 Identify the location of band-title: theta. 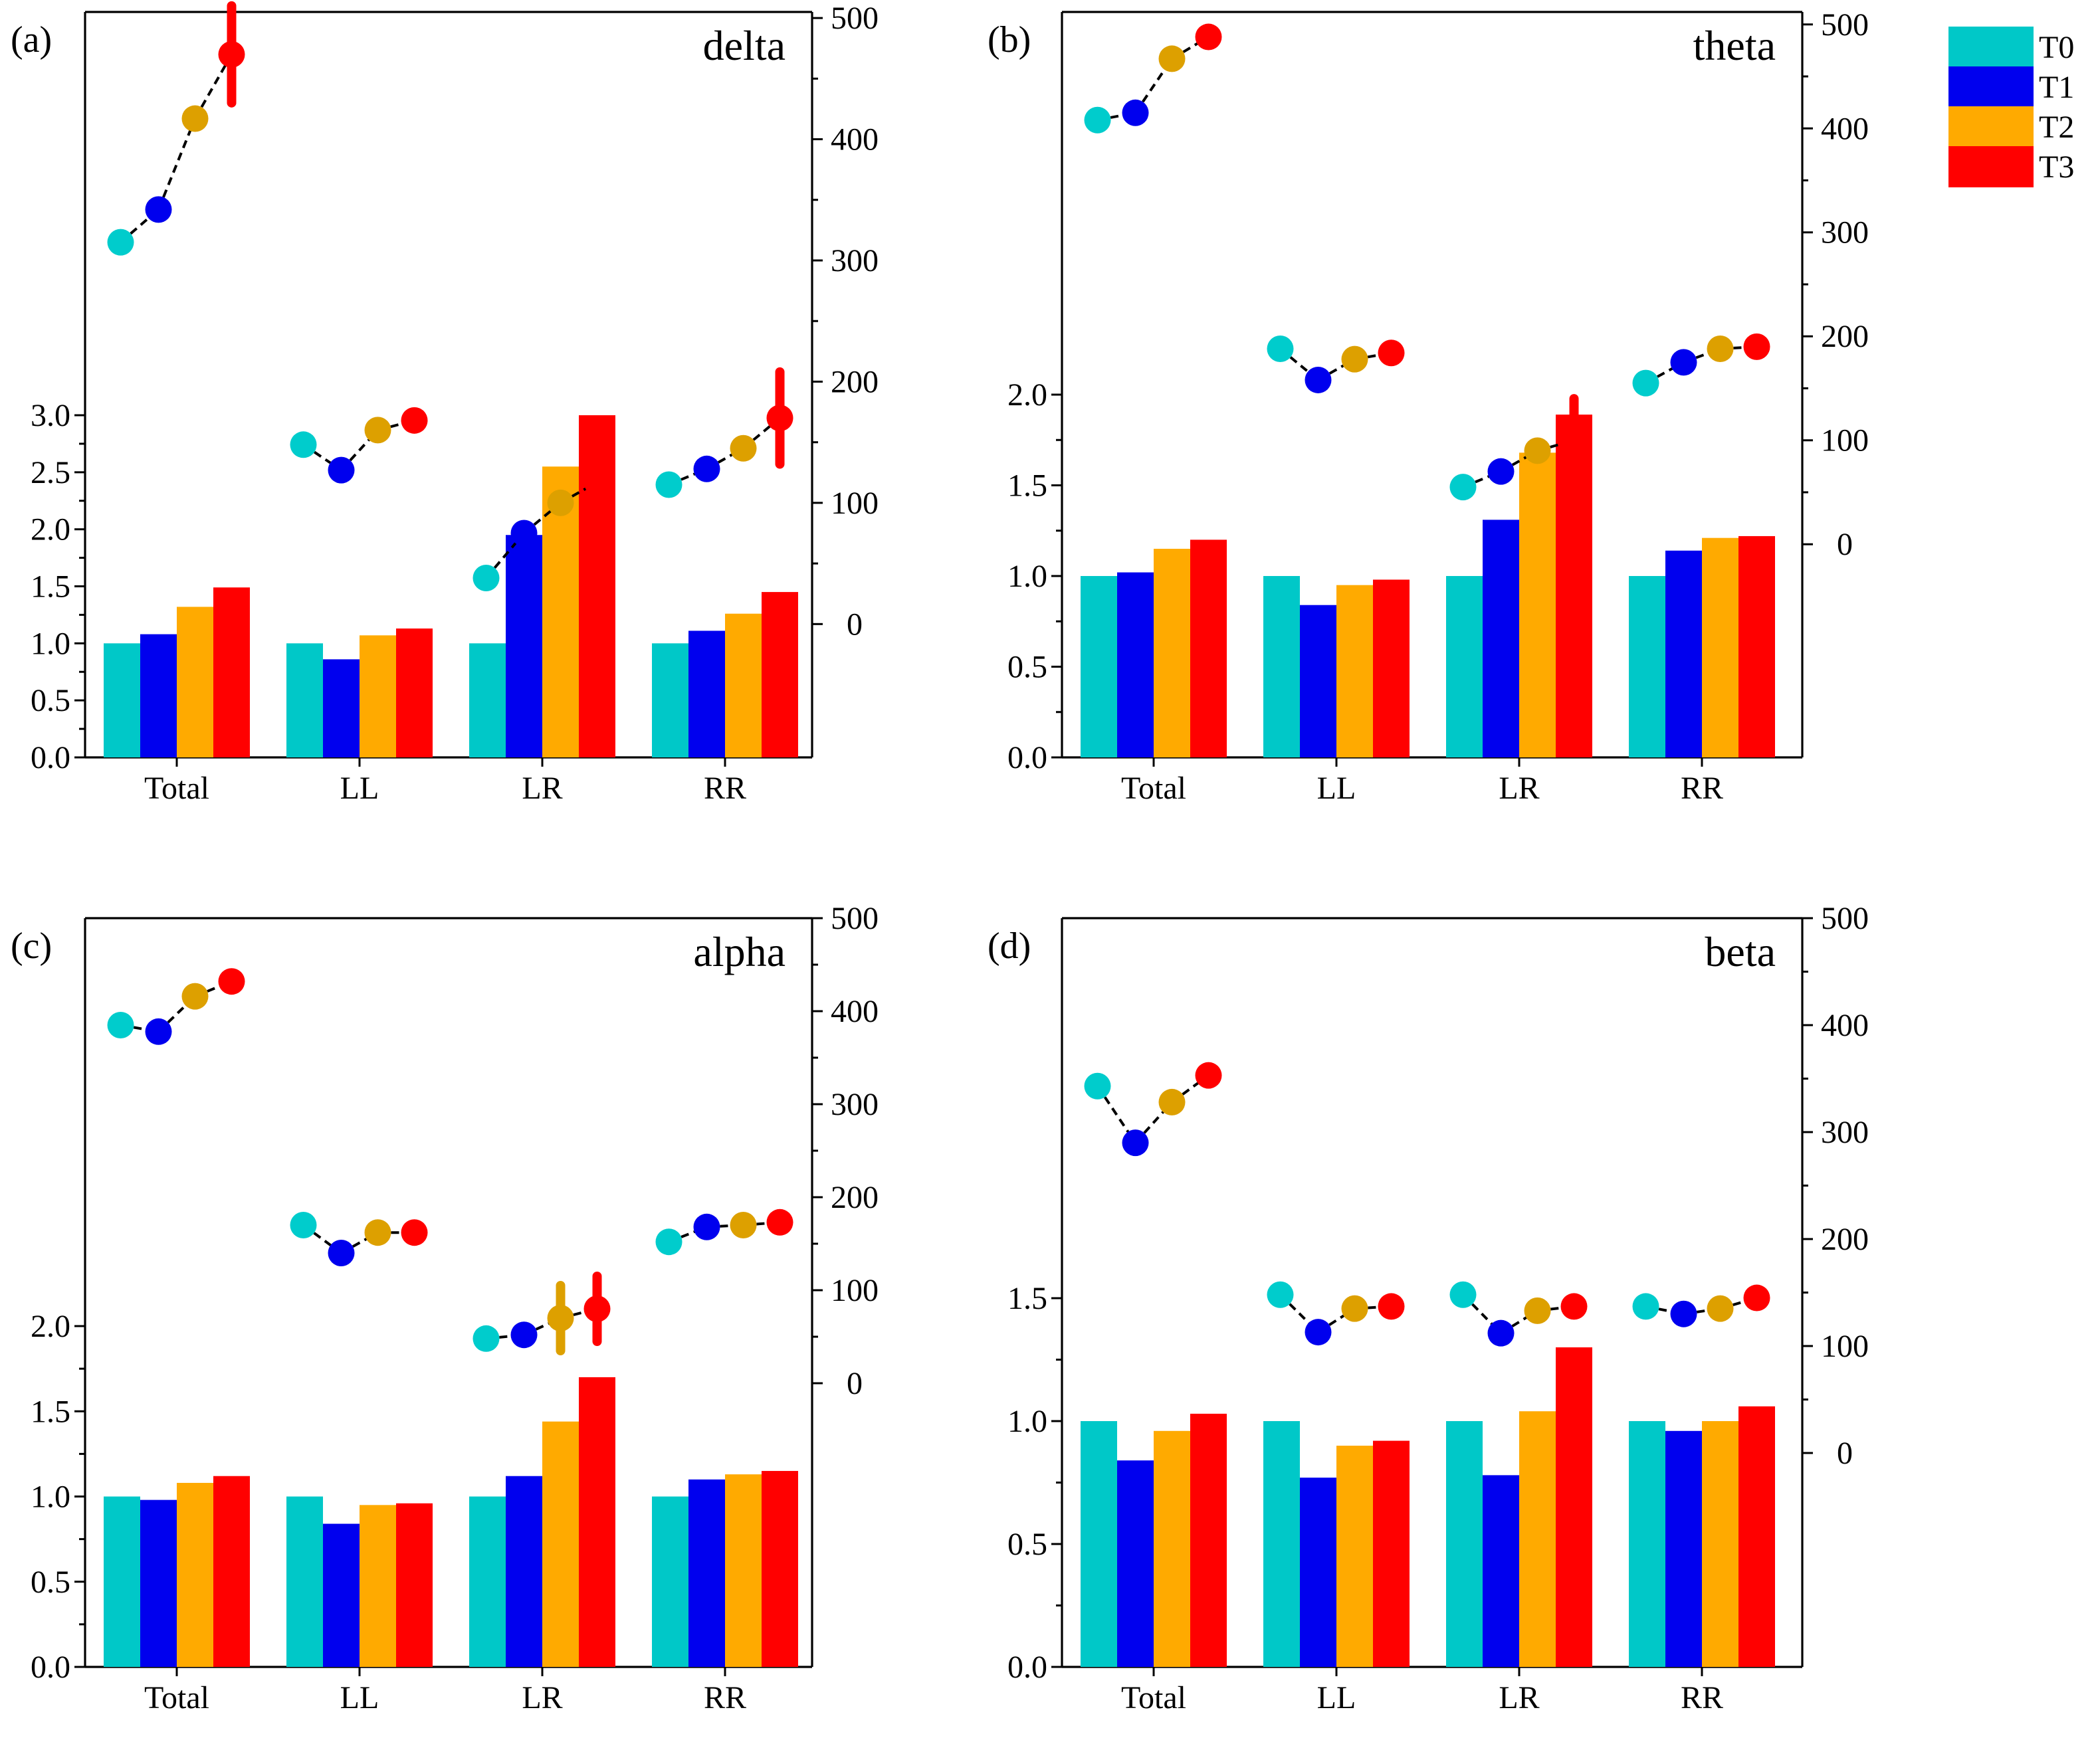
(1734, 45).